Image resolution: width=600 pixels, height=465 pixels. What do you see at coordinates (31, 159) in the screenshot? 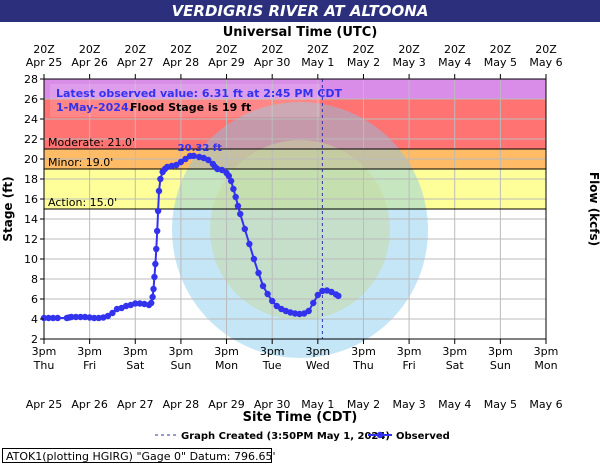
I see `y-tick-label-9: 20` at bounding box center [31, 159].